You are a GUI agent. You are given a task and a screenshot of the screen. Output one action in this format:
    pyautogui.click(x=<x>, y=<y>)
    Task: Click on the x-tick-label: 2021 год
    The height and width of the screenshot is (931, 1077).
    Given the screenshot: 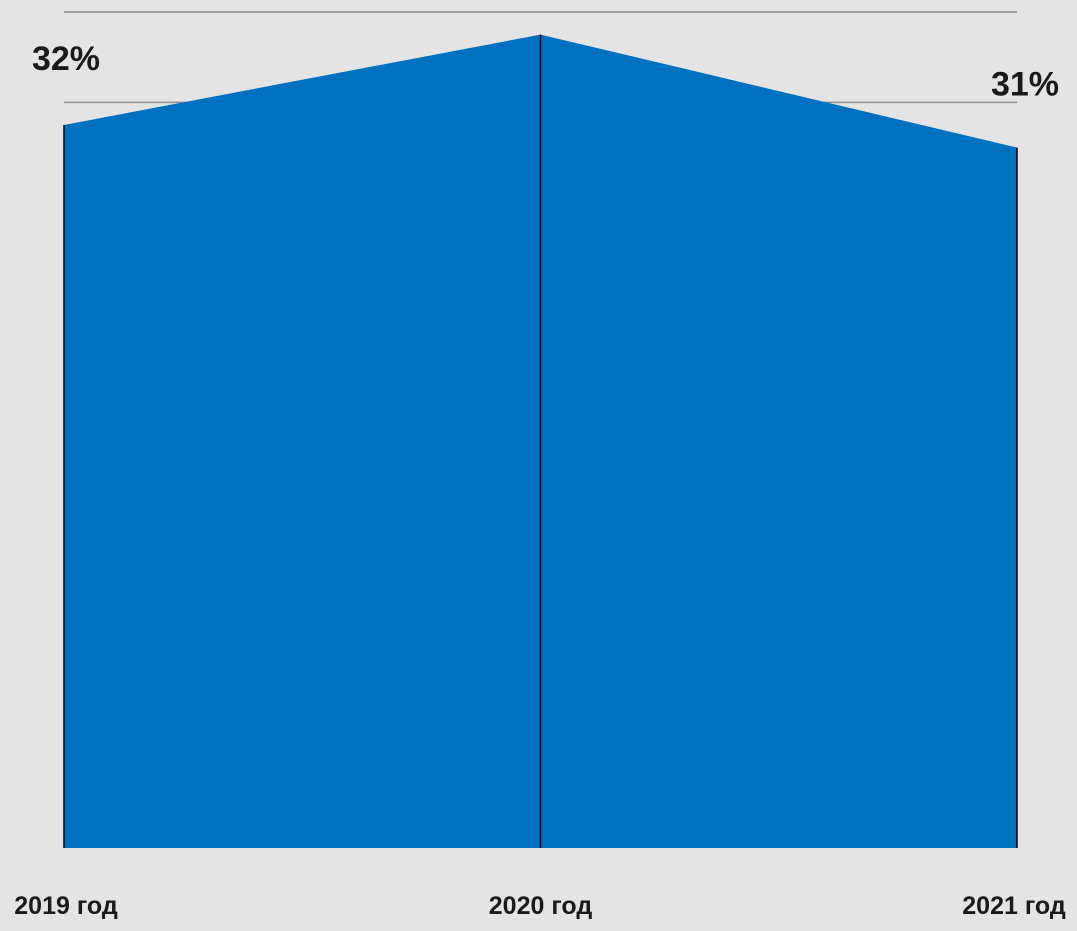 What is the action you would take?
    pyautogui.click(x=1014, y=906)
    